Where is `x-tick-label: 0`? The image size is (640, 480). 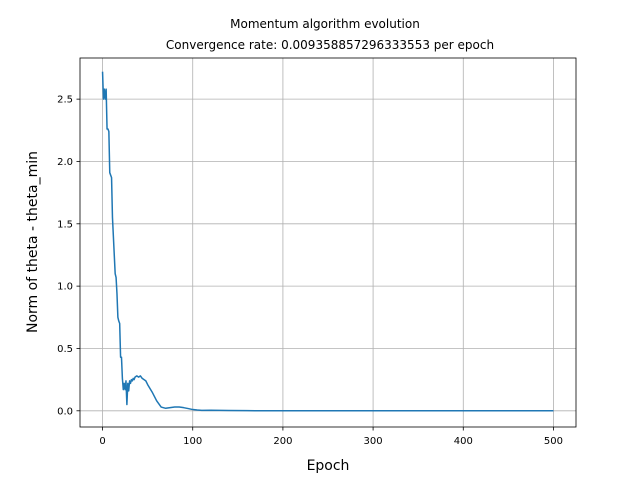
x-tick-label: 0 is located at coordinates (102, 441).